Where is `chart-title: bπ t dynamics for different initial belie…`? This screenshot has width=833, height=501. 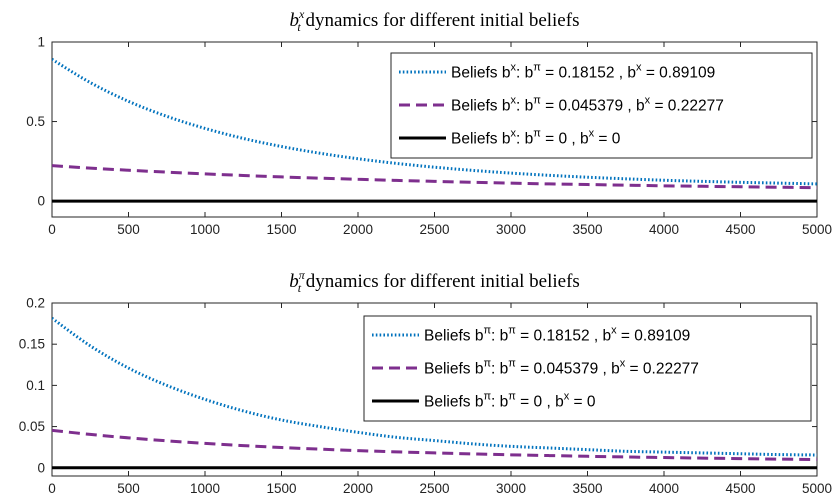 chart-title: bπ t dynamics for different initial belie… is located at coordinates (434, 281).